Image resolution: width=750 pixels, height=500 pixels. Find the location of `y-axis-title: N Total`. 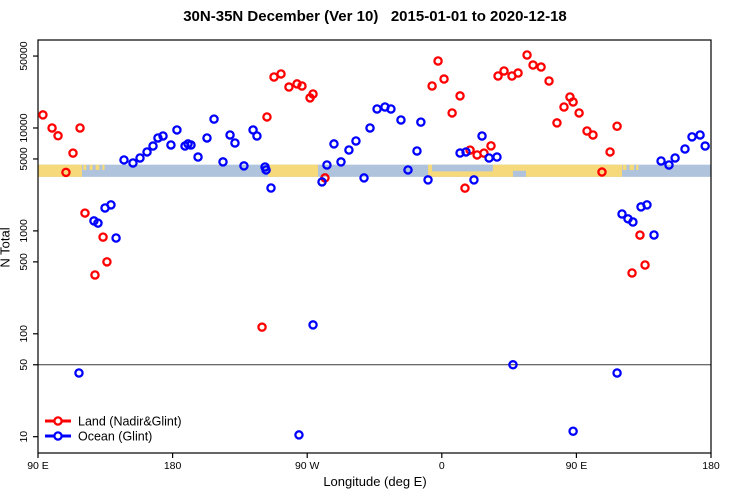

y-axis-title: N Total is located at coordinates (6, 247).